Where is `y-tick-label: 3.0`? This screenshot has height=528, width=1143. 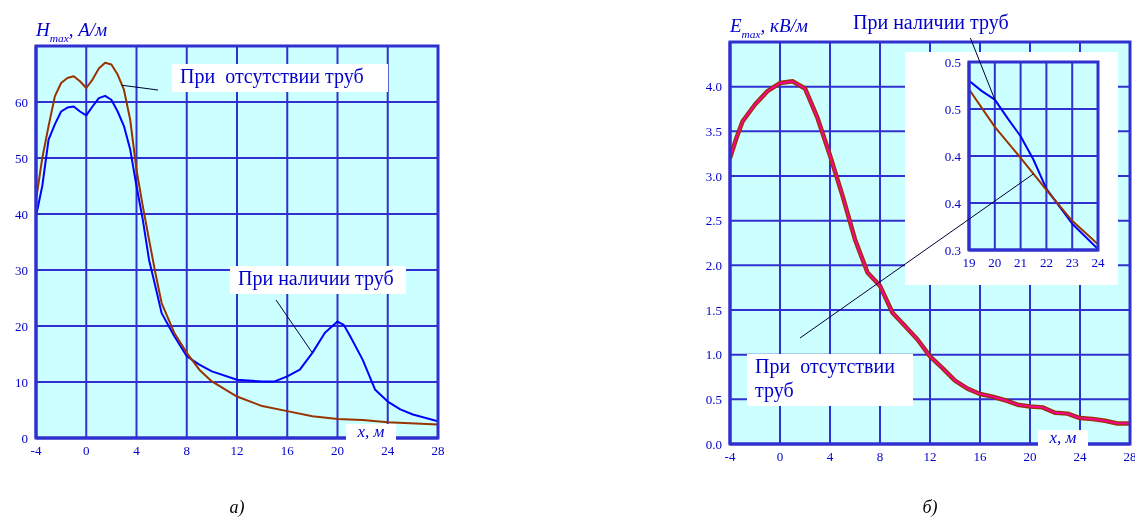
y-tick-label: 3.0 is located at coordinates (713, 176).